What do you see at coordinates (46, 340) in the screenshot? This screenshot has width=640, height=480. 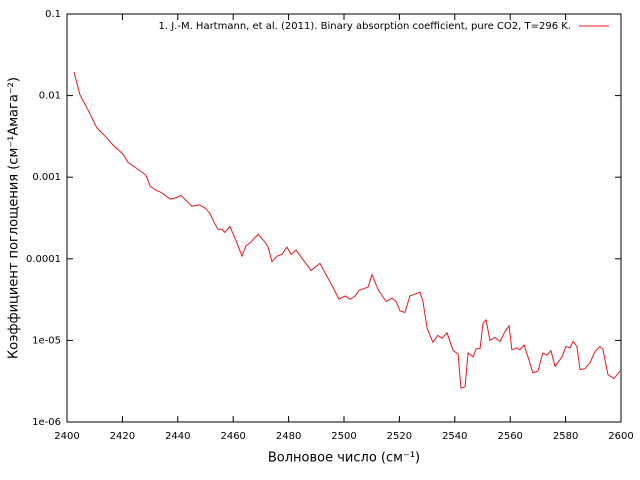 I see `y-tick-label: 1e-05` at bounding box center [46, 340].